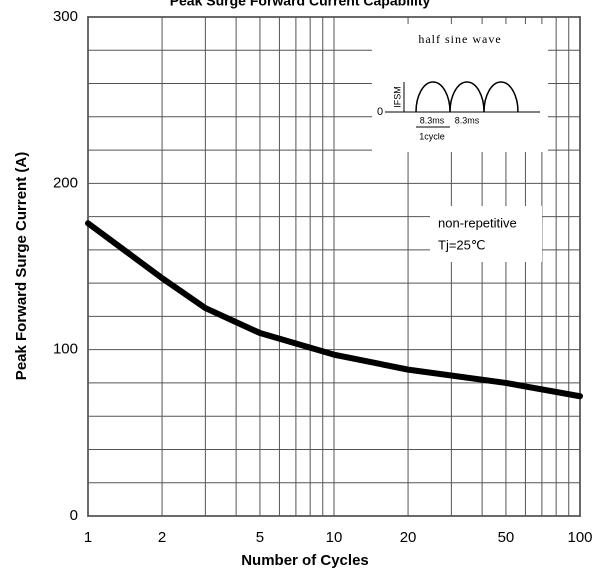 This screenshot has width=610, height=574. What do you see at coordinates (477, 222) in the screenshot?
I see `note-line: non-repetitive` at bounding box center [477, 222].